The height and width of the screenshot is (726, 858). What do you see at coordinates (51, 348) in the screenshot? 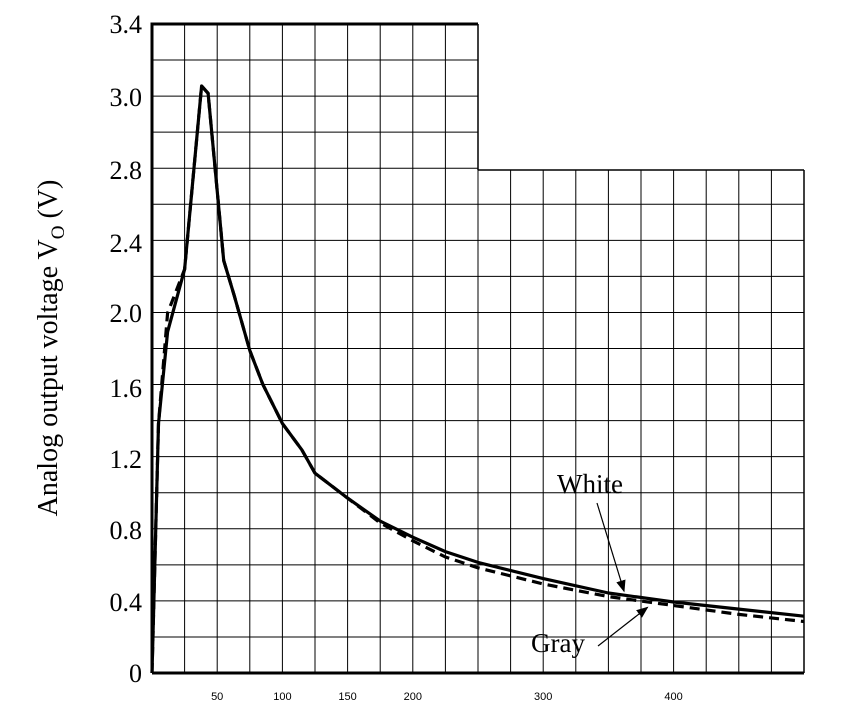
I see `y-axis-label: Analog output voltage VO (V)` at bounding box center [51, 348].